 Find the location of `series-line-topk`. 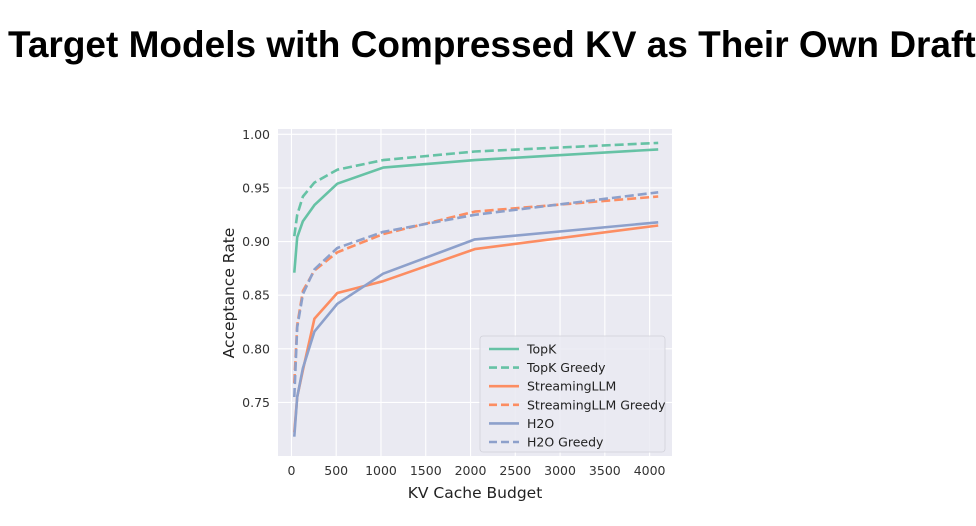

series-line-topk is located at coordinates (476, 210).